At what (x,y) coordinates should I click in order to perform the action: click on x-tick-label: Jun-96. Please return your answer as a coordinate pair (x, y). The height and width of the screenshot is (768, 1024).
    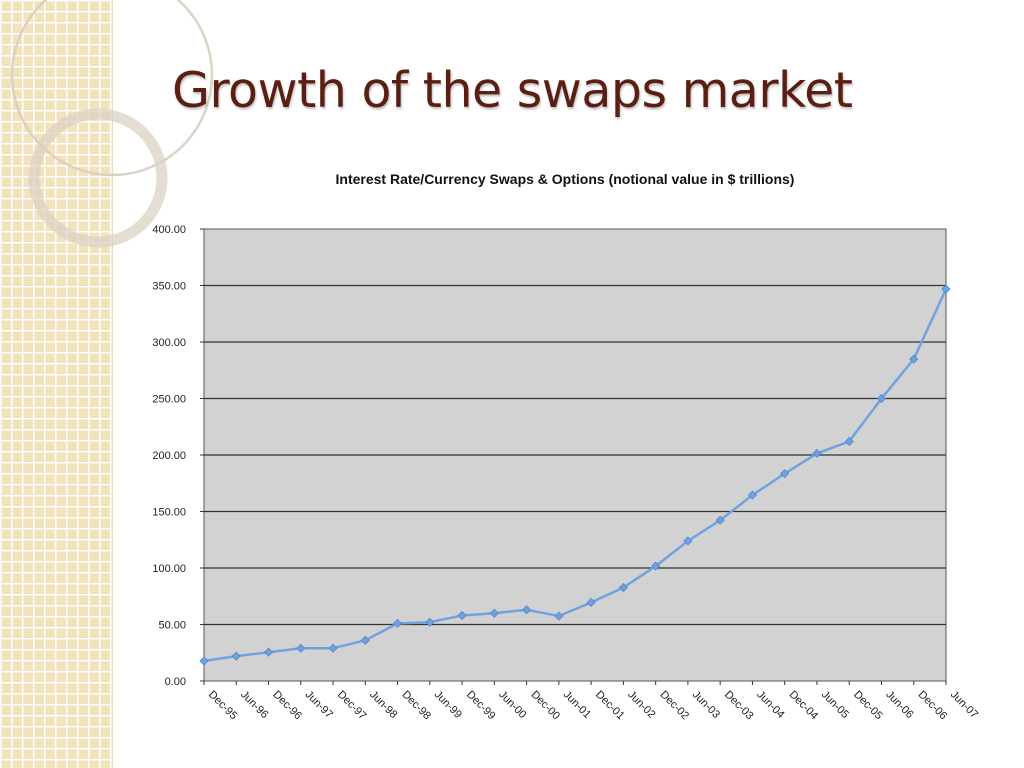
    Looking at the image, I should click on (254, 705).